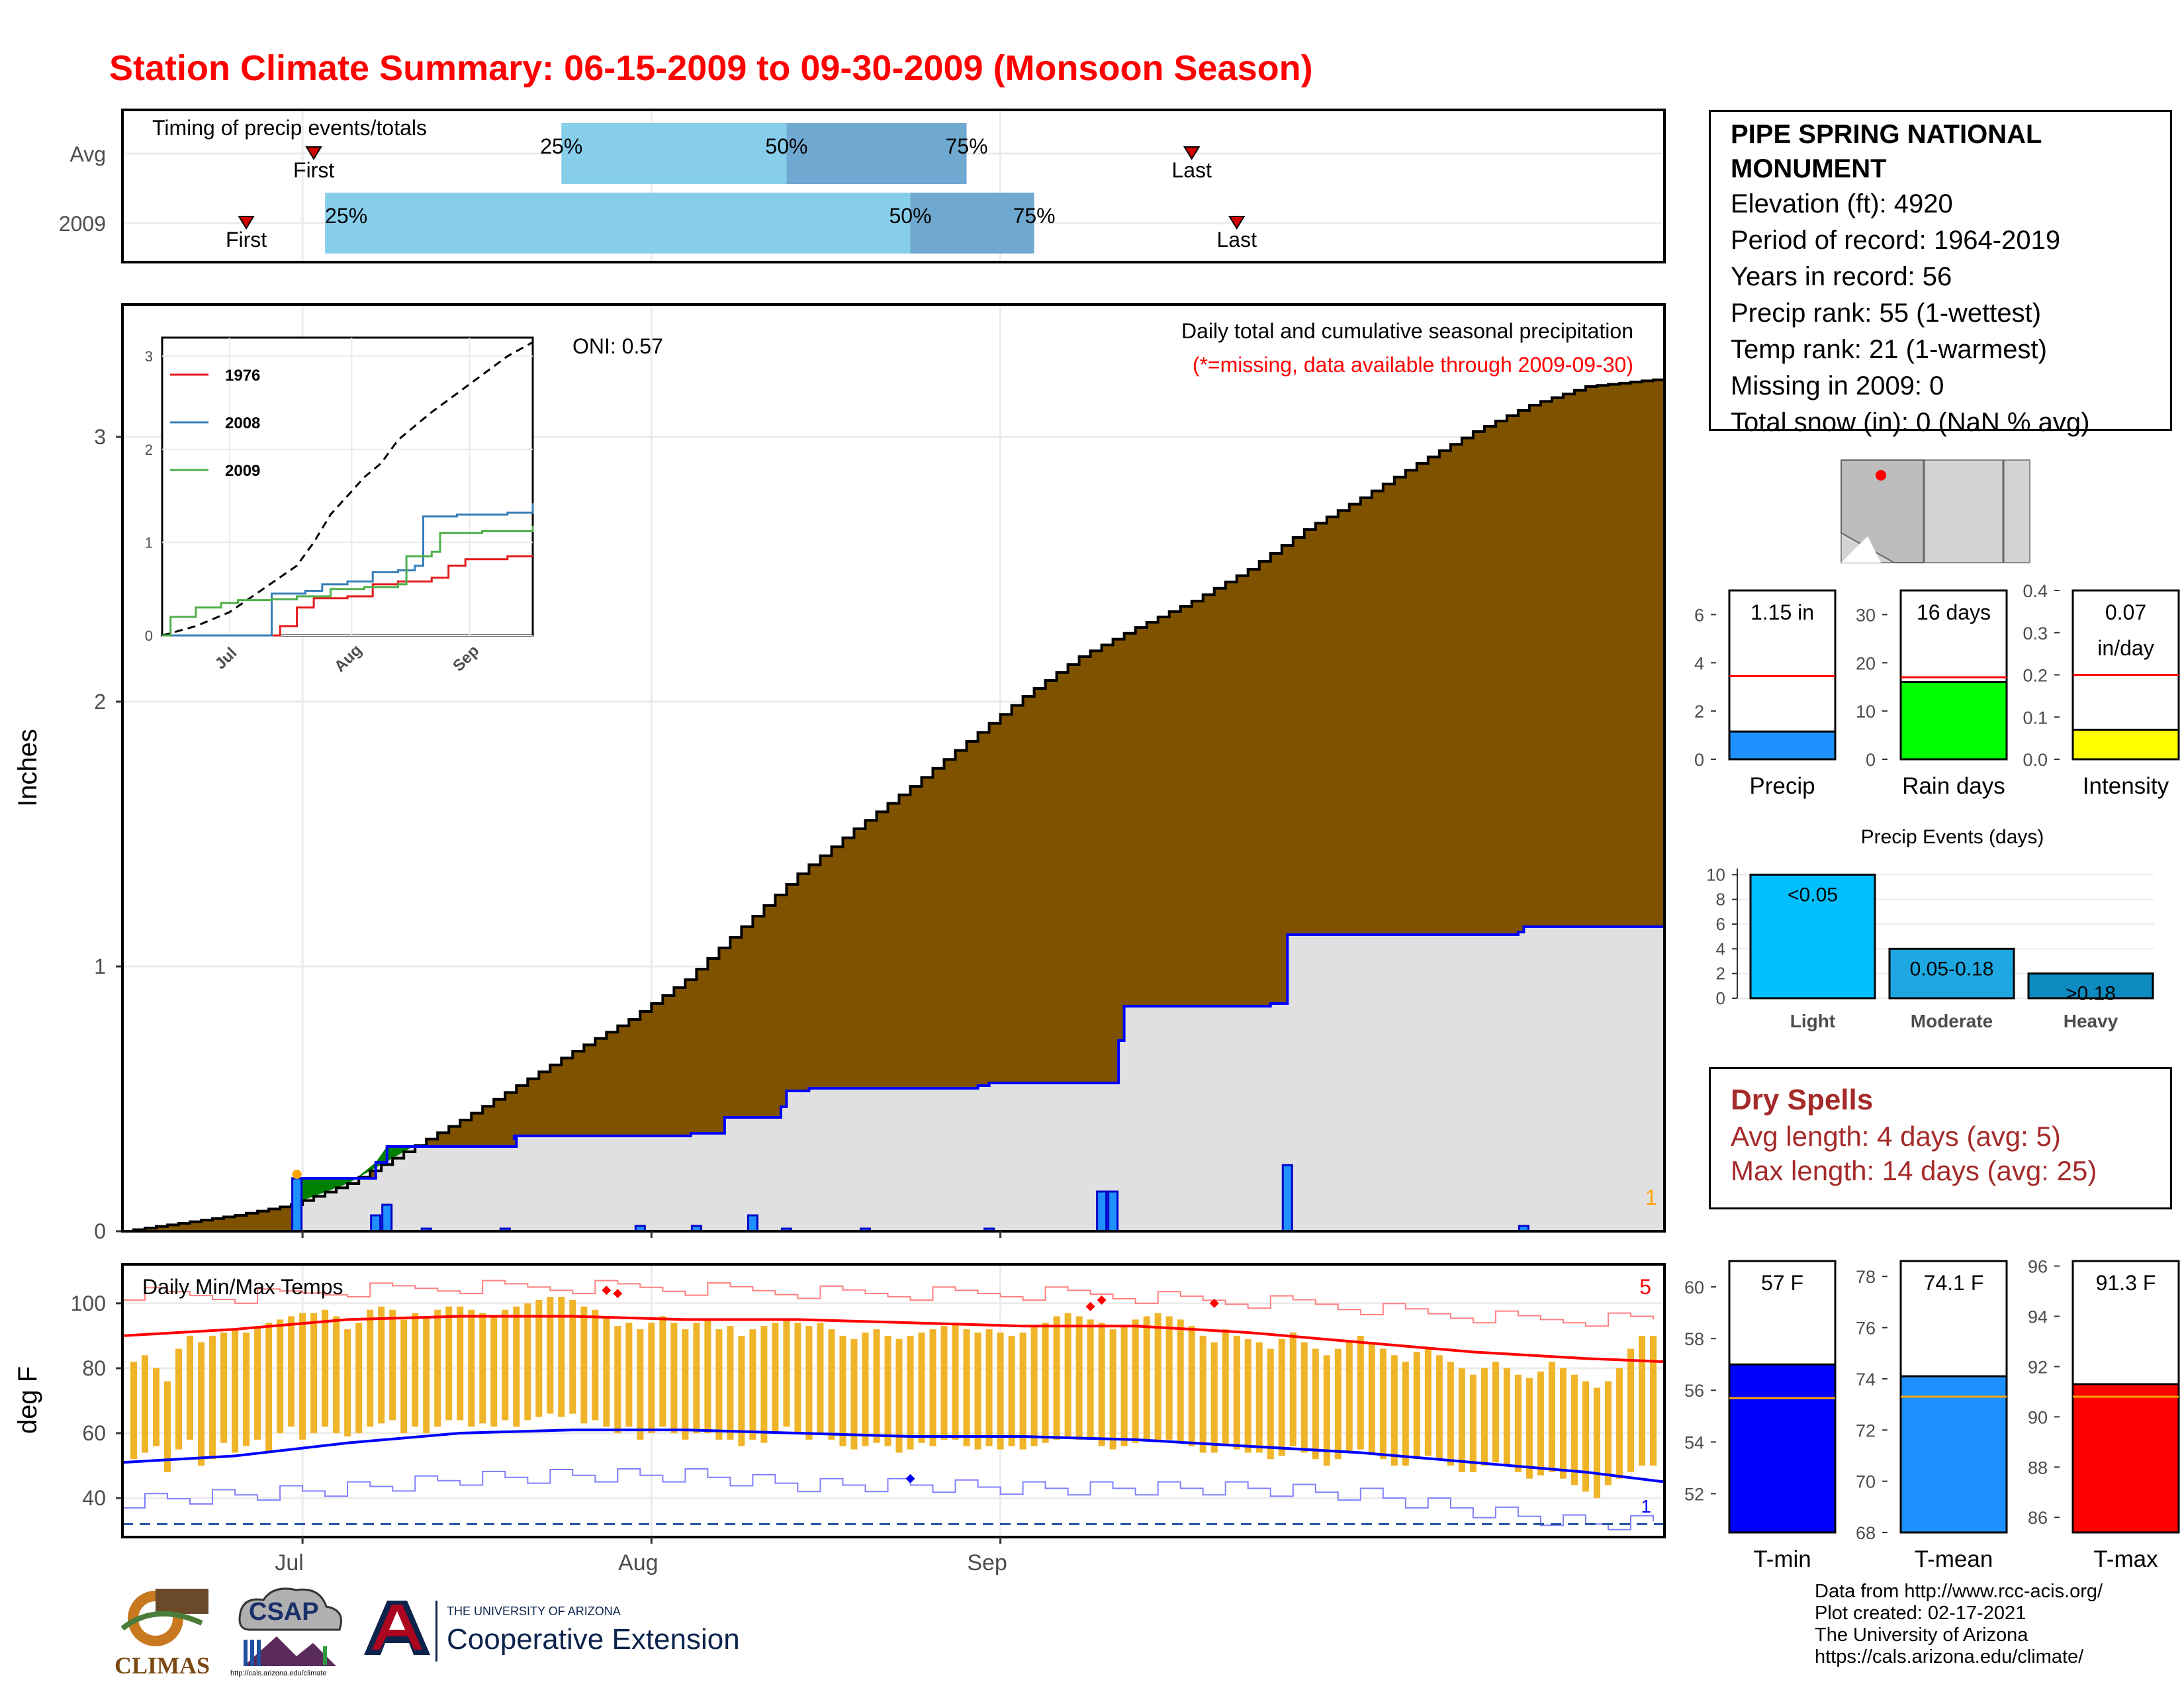 This screenshot has width=2184, height=1688. Describe the element at coordinates (1720, 900) in the screenshot. I see `events-ytick-label: 8` at that location.